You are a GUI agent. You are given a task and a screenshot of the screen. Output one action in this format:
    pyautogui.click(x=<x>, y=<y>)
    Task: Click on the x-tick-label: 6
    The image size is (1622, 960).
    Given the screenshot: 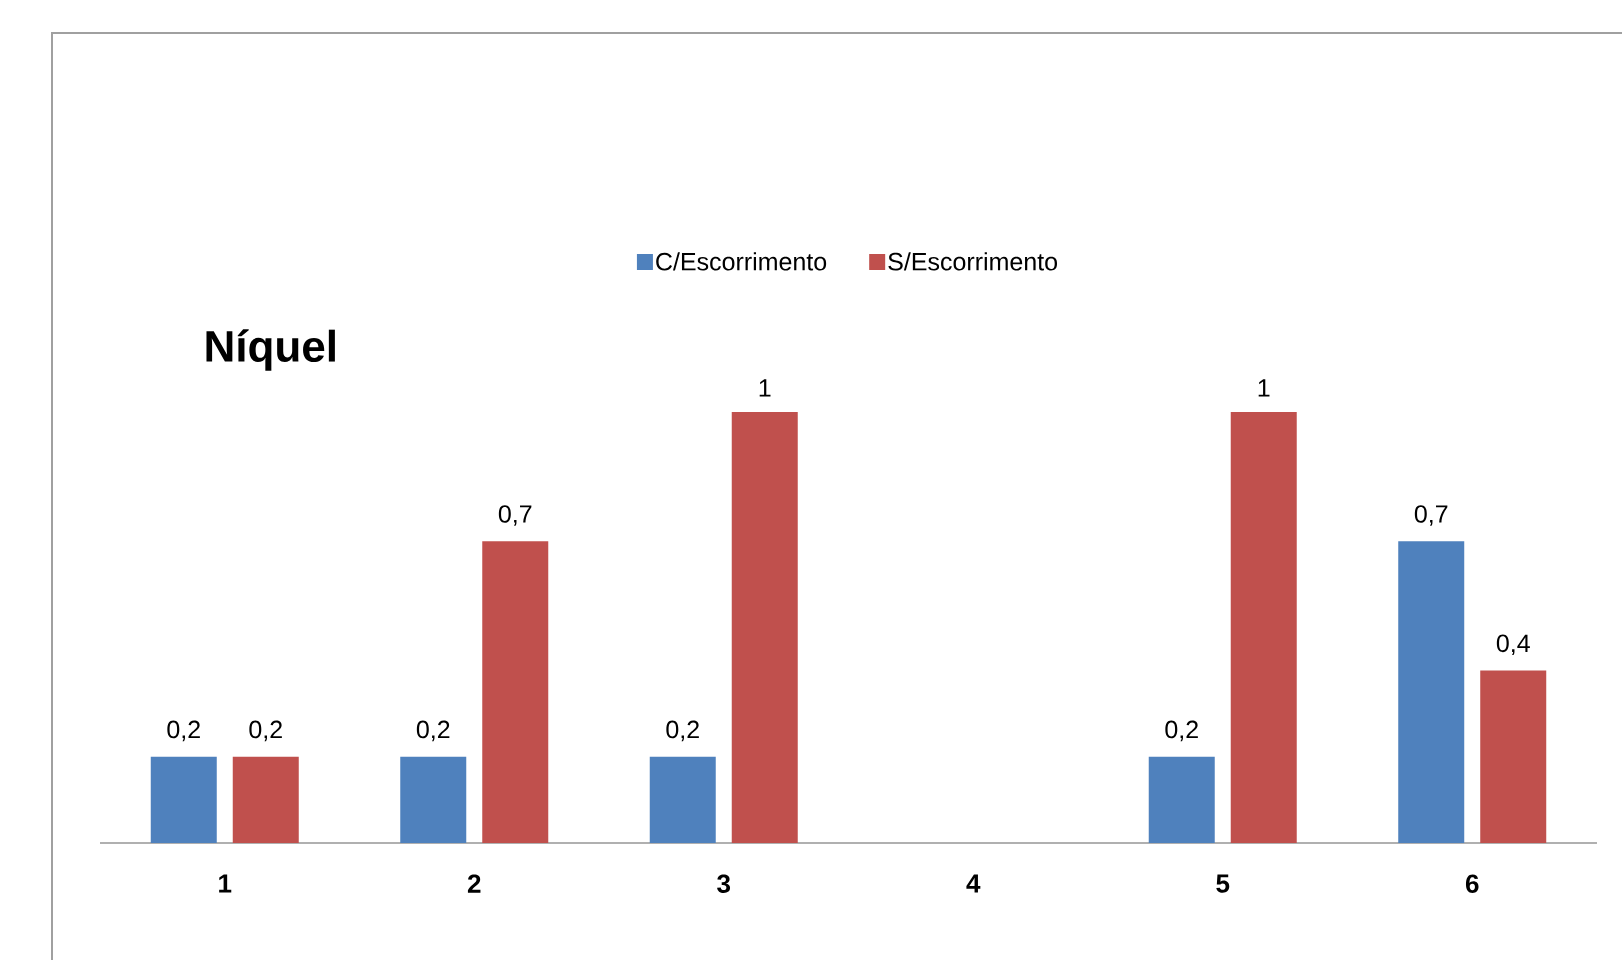 What is the action you would take?
    pyautogui.click(x=1472, y=883)
    